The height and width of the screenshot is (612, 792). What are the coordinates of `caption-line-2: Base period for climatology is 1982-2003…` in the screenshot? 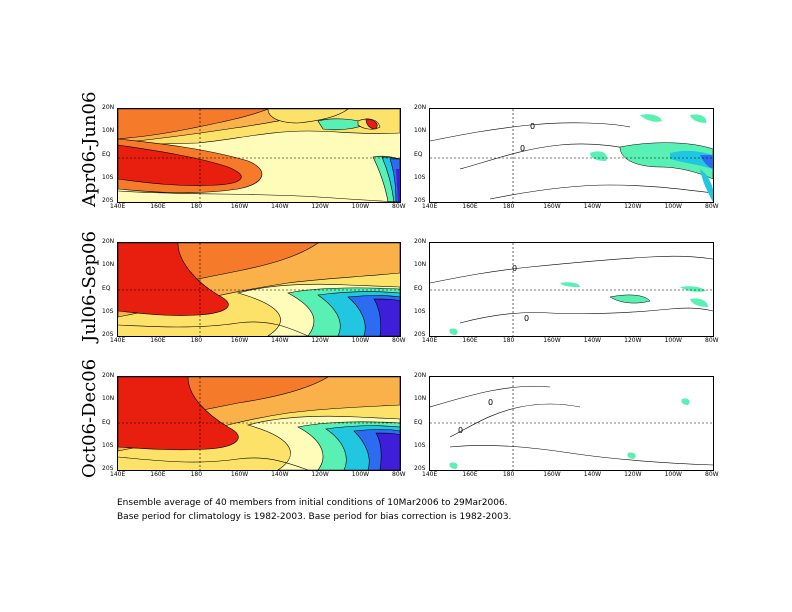 It's located at (314, 517).